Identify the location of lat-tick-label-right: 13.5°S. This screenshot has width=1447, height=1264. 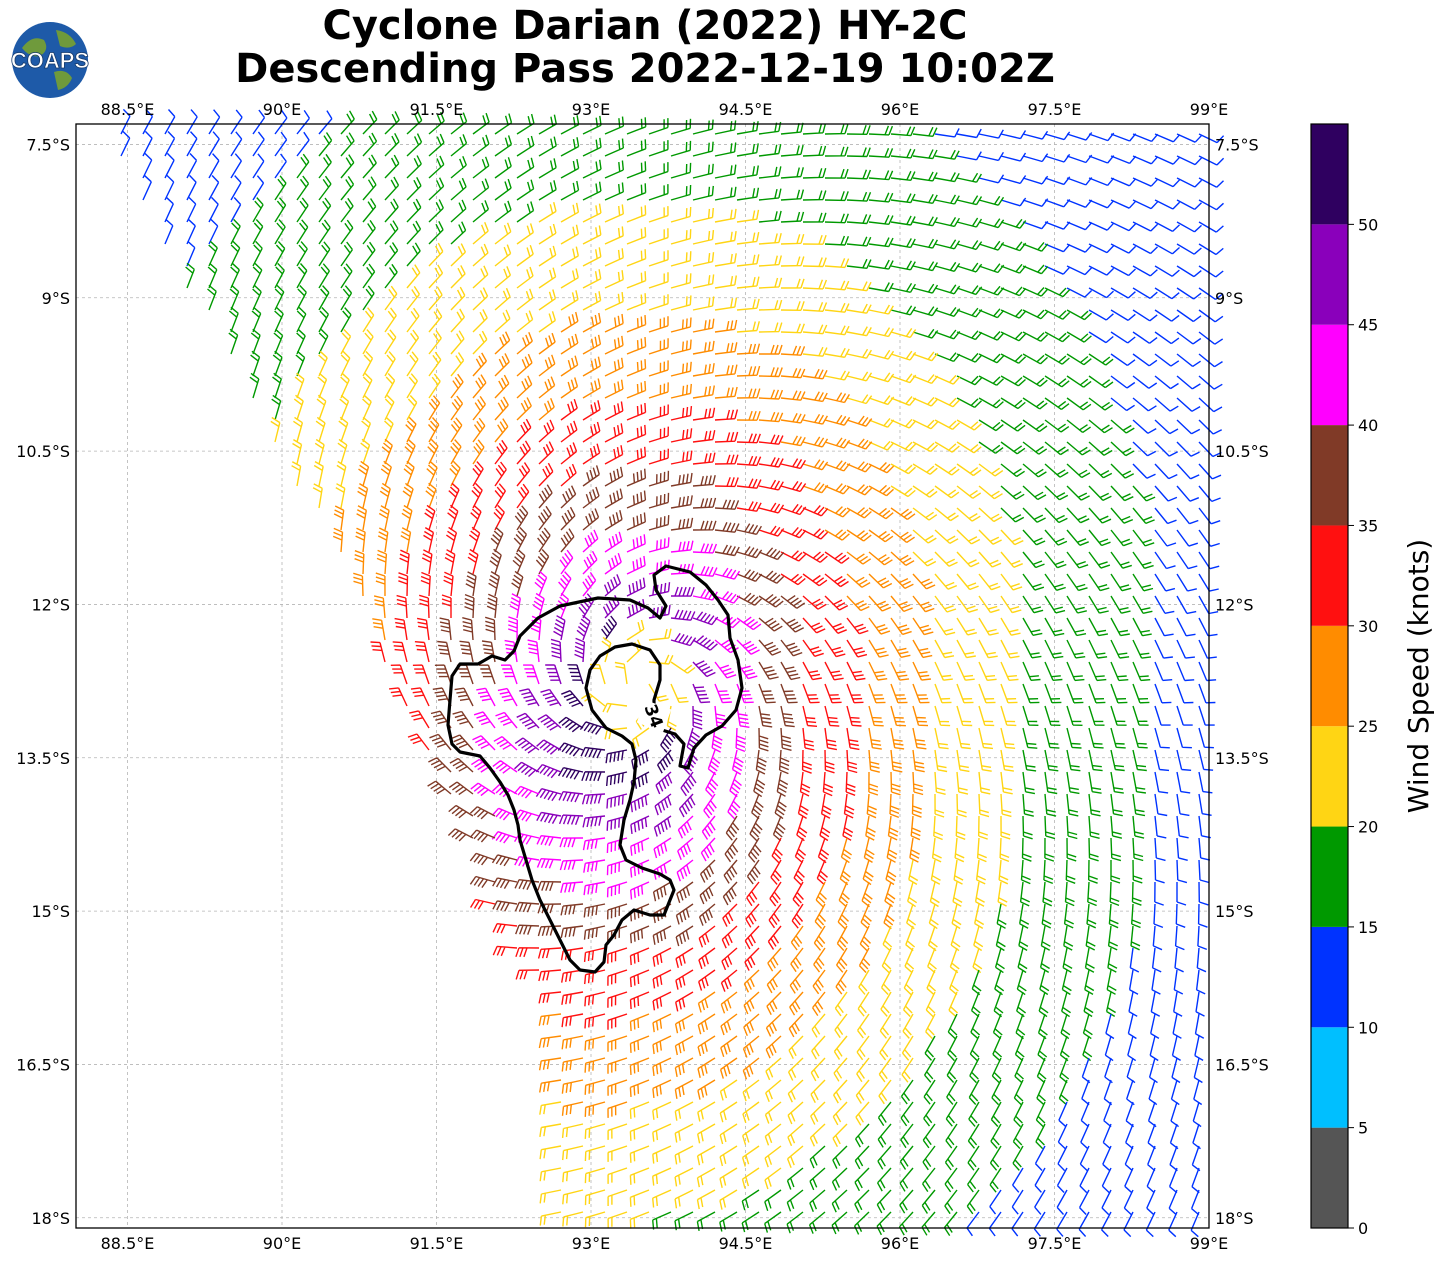
(1242, 758).